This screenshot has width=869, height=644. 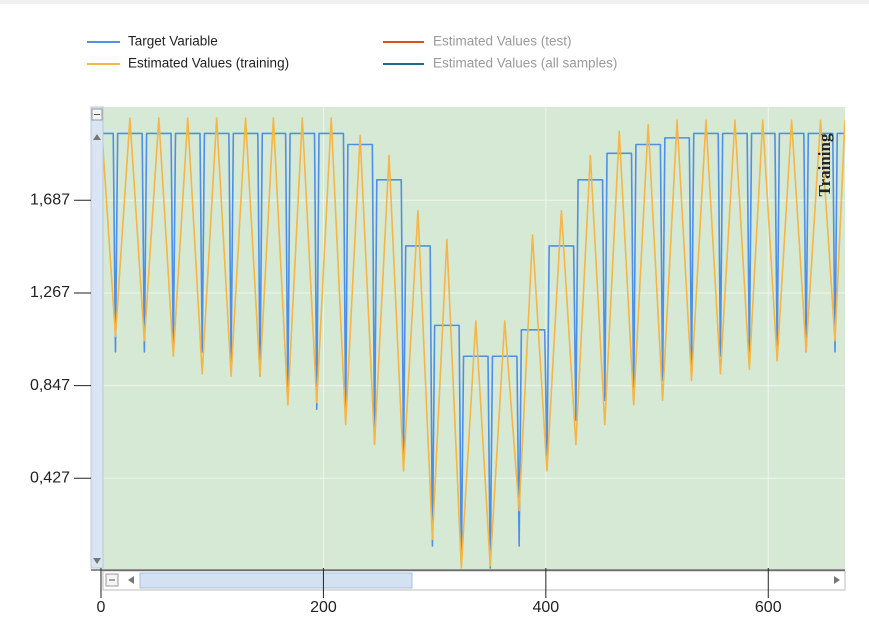 I want to click on scroll-up, so click(x=97, y=137).